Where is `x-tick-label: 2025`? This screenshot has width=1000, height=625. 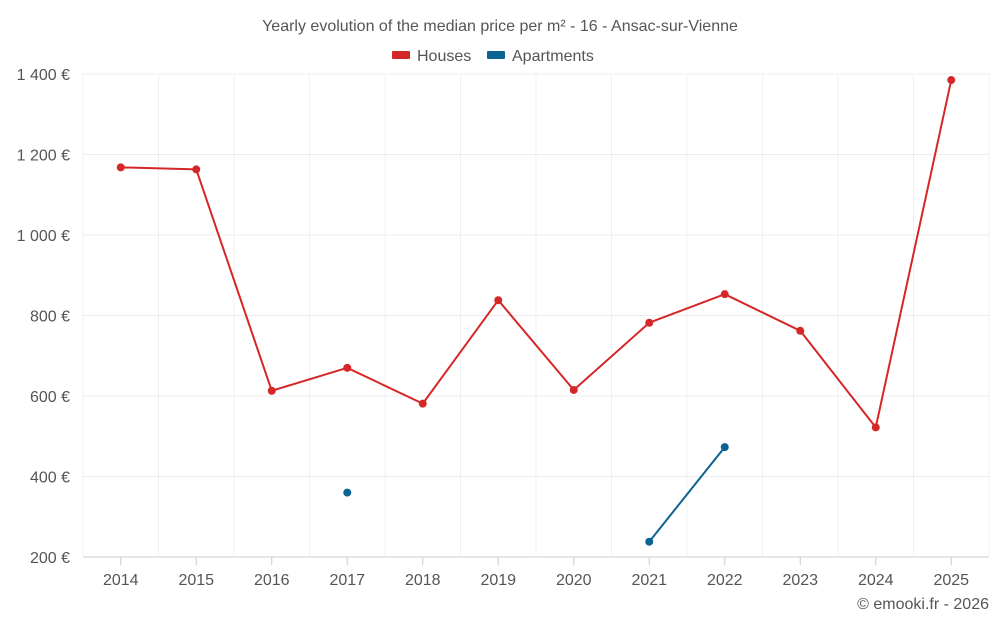
x-tick-label: 2025 is located at coordinates (951, 580).